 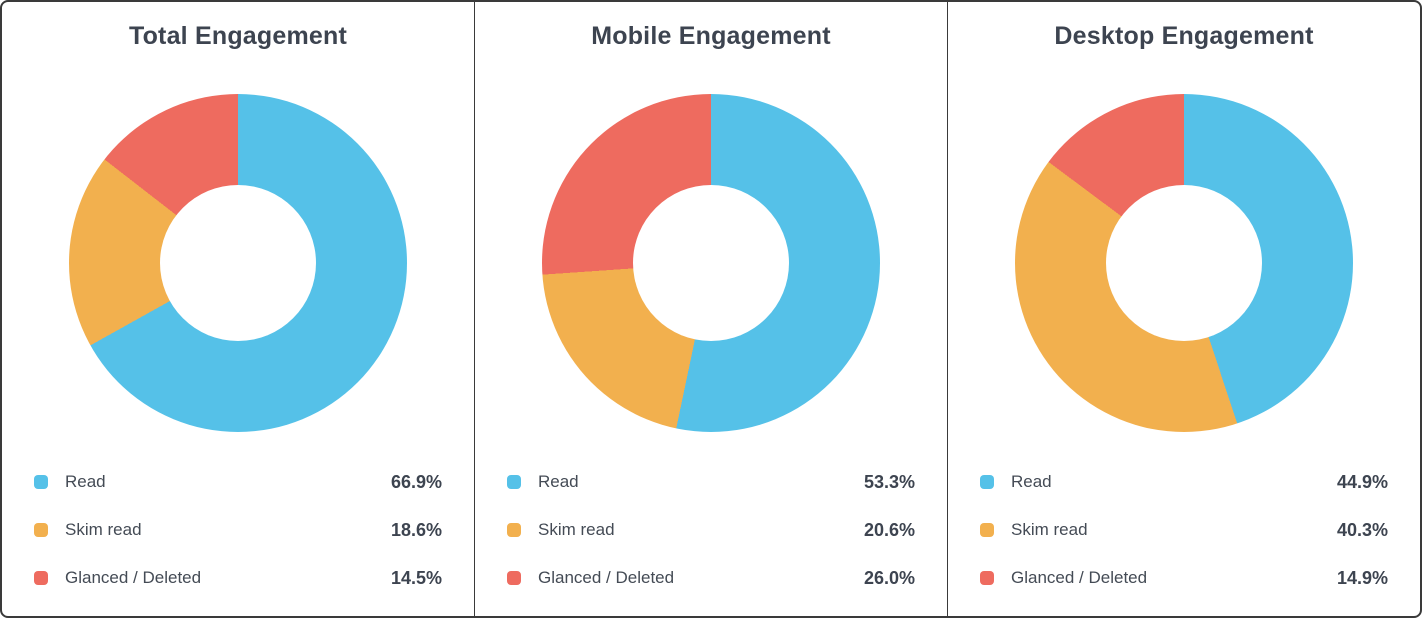 I want to click on legend-row-read: Read 66.9%, so click(x=238, y=482).